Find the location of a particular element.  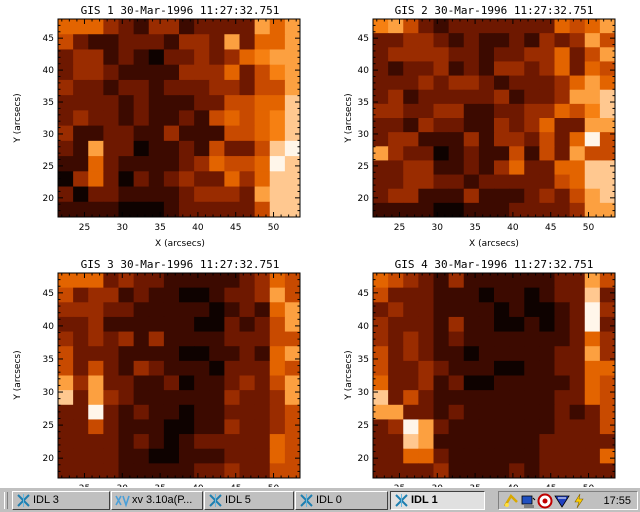

y-tick-label: 35 is located at coordinates (363, 103).